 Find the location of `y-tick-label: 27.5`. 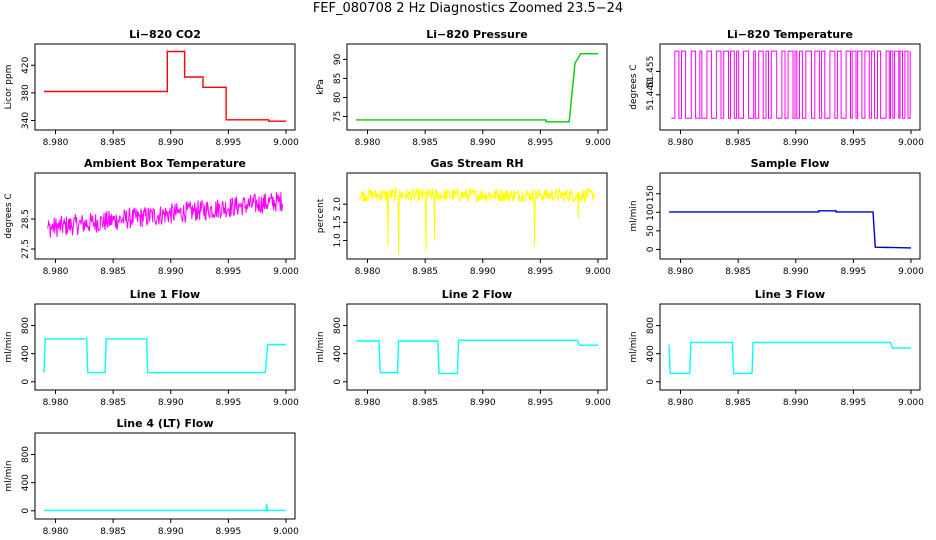

y-tick-label: 27.5 is located at coordinates (26, 249).